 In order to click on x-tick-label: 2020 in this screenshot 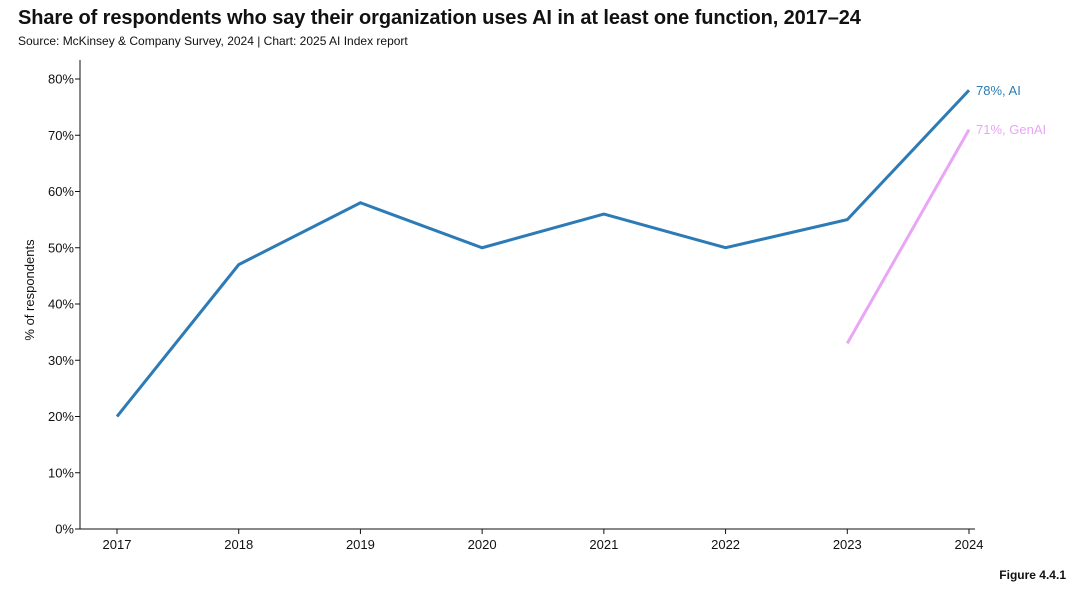, I will do `click(482, 544)`.